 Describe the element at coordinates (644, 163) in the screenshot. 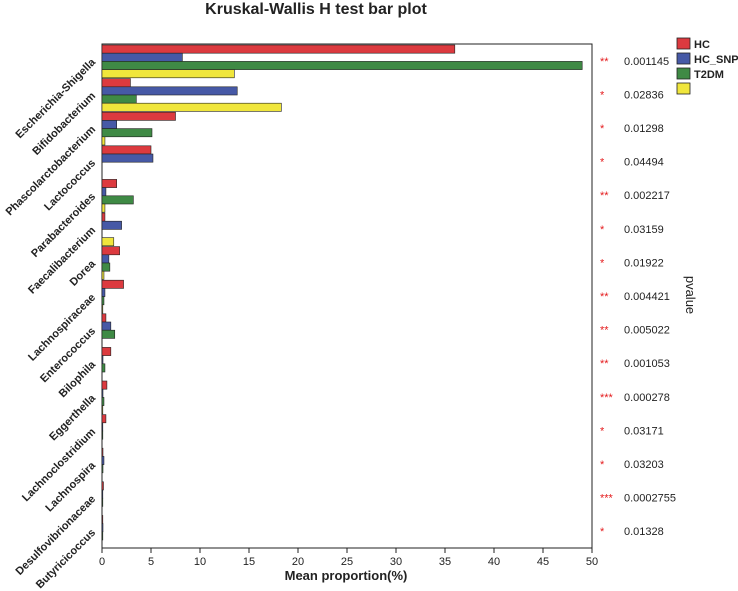

I see `pvalue-3: 0.04494` at that location.